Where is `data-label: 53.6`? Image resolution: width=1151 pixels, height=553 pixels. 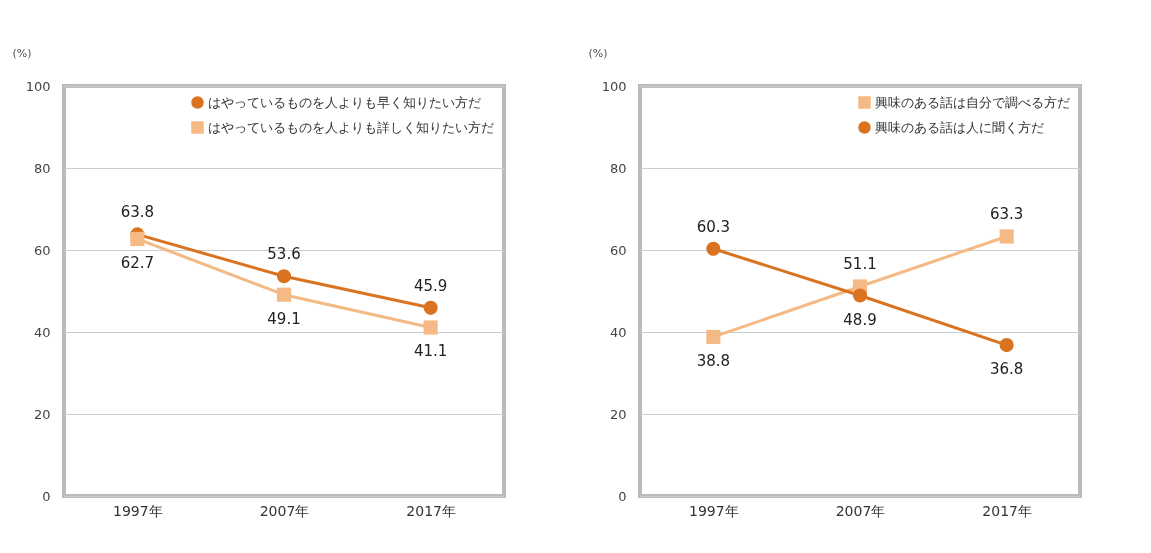
data-label: 53.6 is located at coordinates (284, 254).